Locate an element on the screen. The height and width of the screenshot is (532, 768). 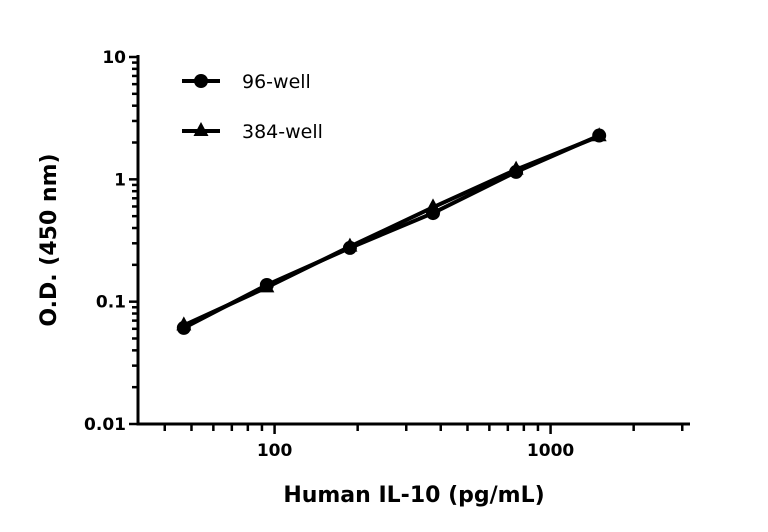
legend-label: 96-well is located at coordinates (276, 82).